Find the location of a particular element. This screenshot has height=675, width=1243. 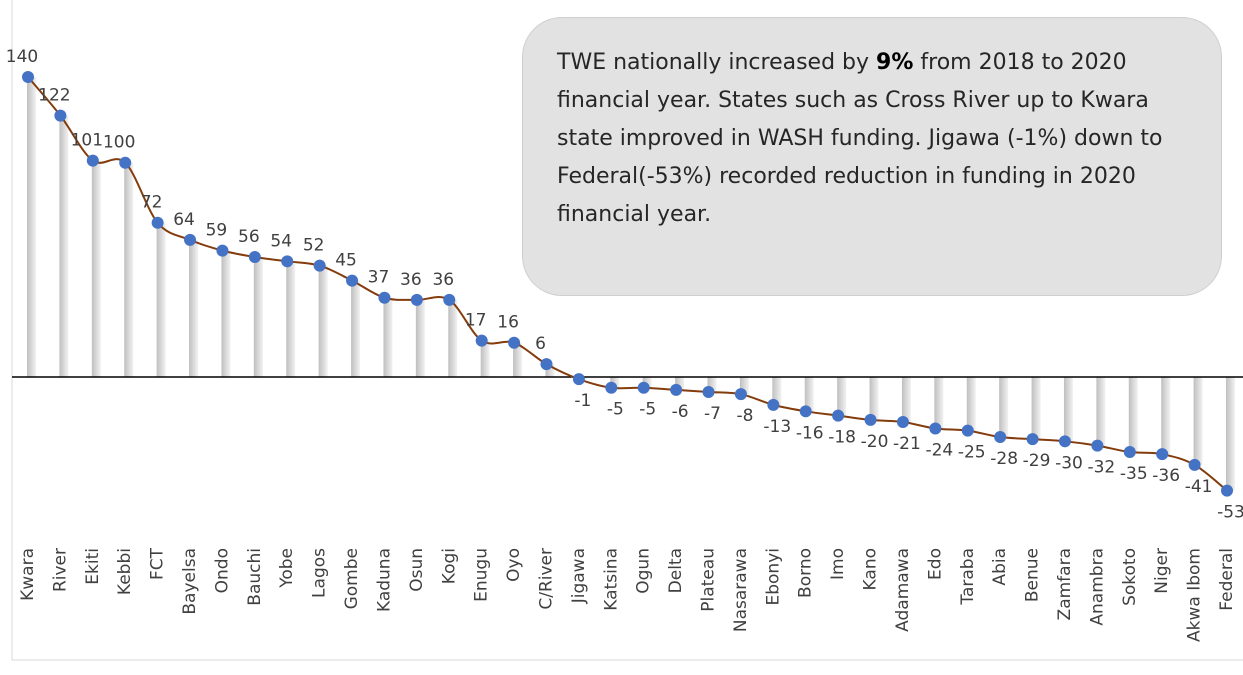

data-label: 72 is located at coordinates (152, 203).